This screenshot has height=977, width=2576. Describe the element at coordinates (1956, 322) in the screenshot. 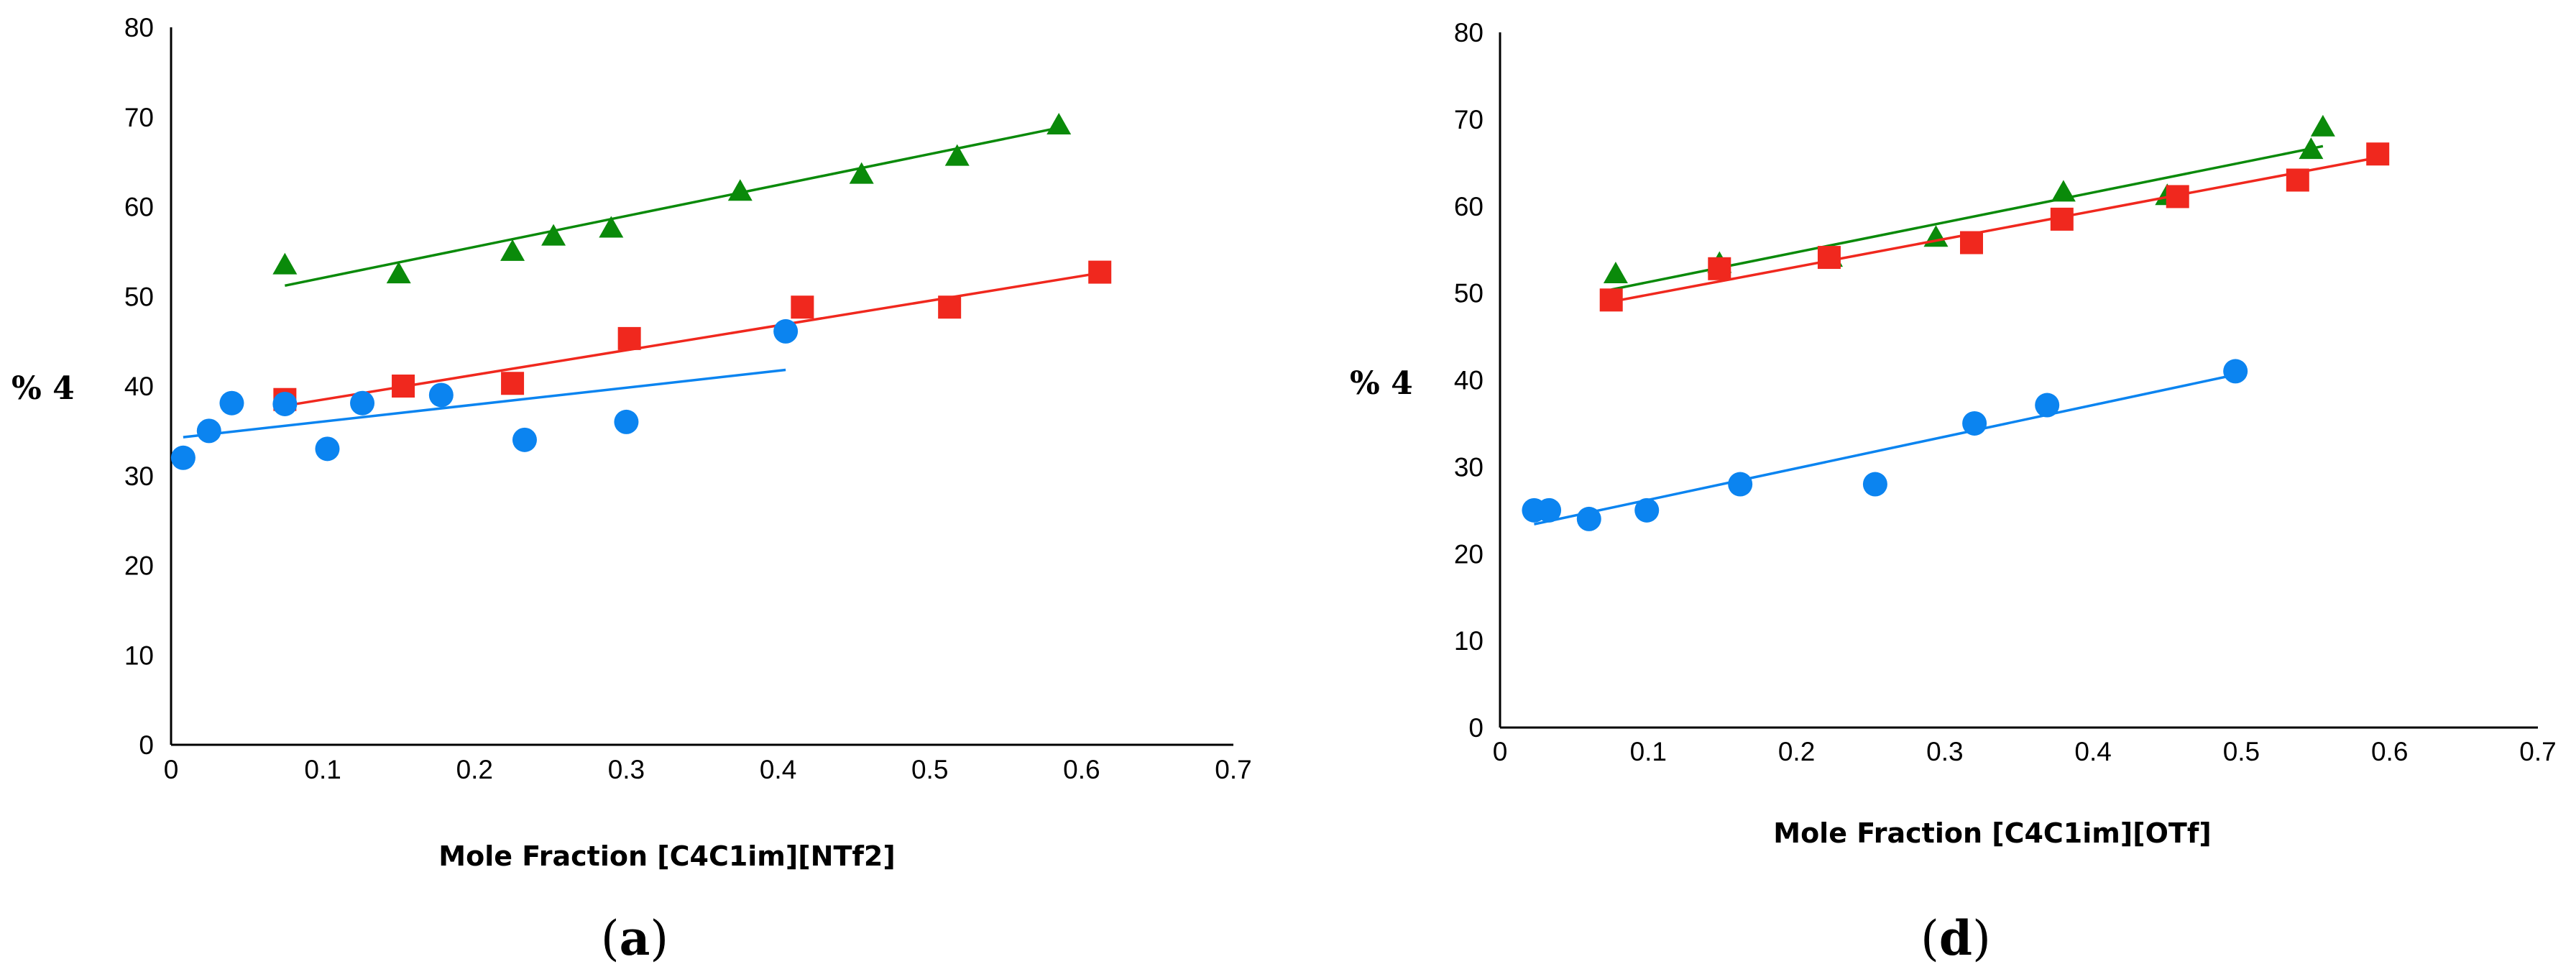

I see `plot-area-d` at that location.